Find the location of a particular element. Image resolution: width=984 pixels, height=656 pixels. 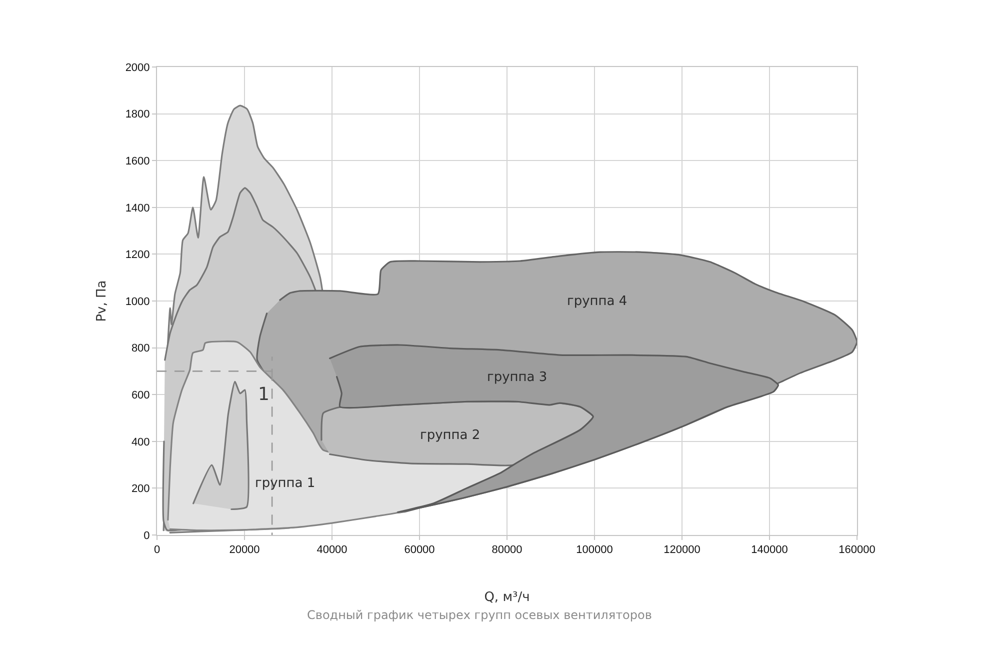

y-tick-label: 800 is located at coordinates (140, 348).